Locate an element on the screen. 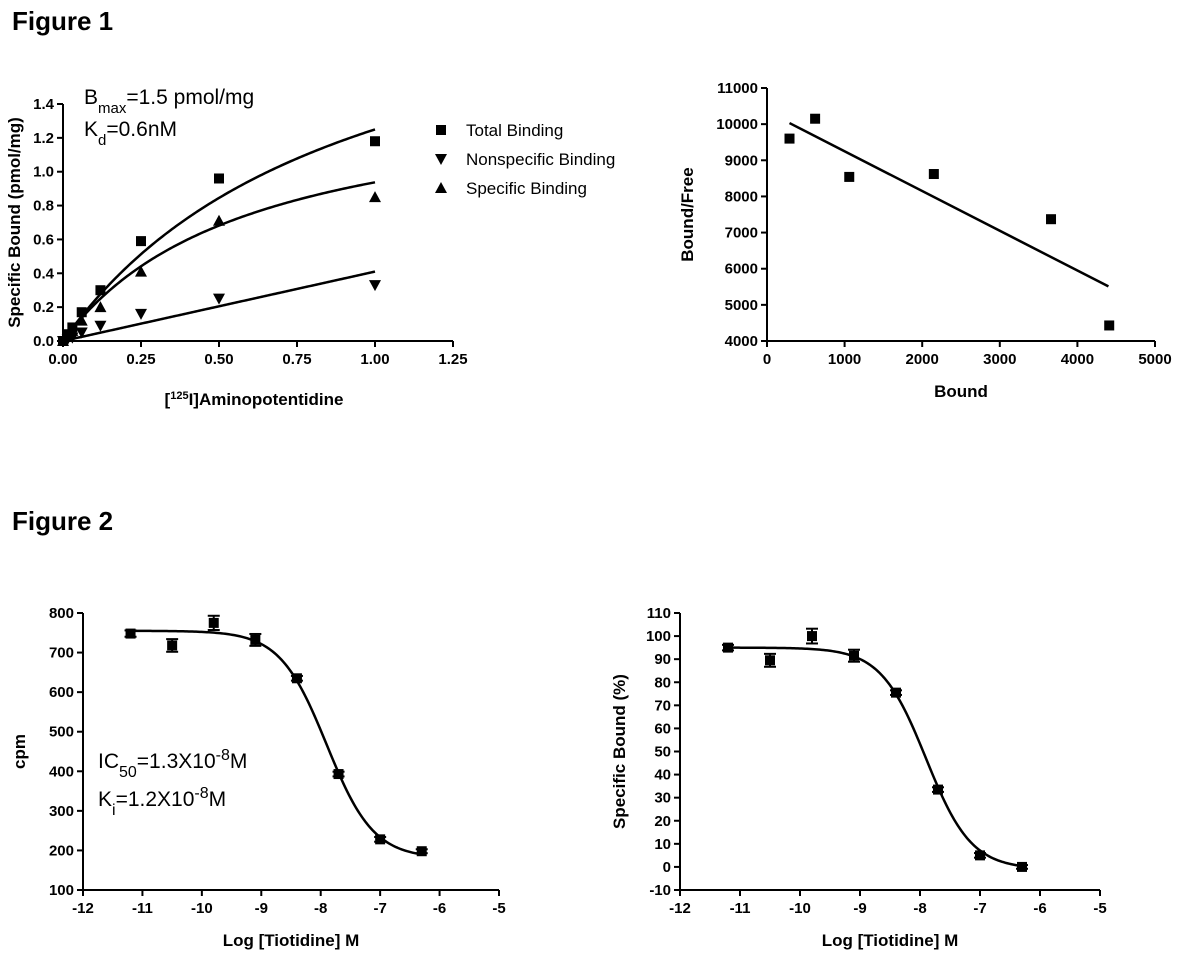 The image size is (1182, 970). y-tick-label: 200 is located at coordinates (61, 850).